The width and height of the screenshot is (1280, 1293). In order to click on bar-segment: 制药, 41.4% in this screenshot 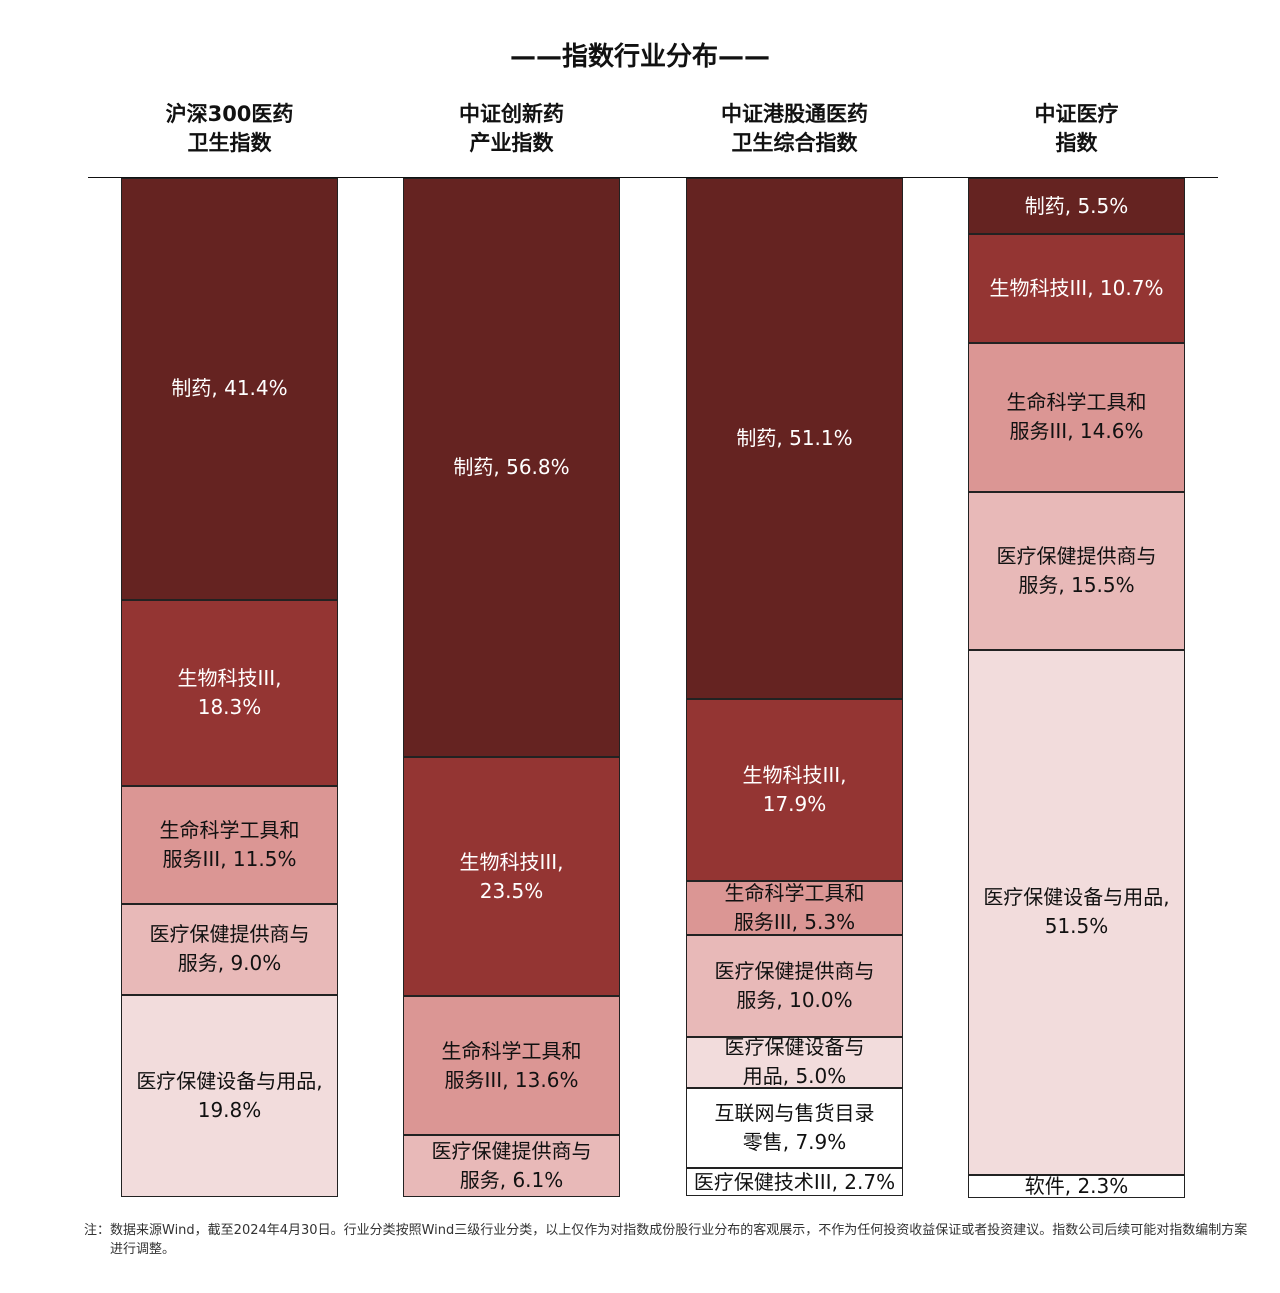, I will do `click(229, 389)`.